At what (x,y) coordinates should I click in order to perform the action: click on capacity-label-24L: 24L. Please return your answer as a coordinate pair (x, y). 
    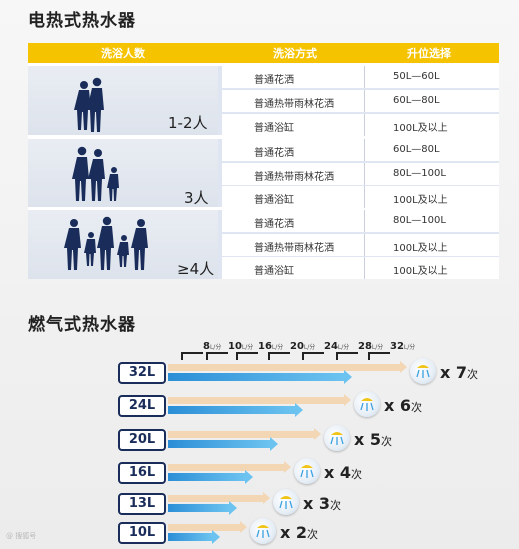
    Looking at the image, I should click on (142, 406).